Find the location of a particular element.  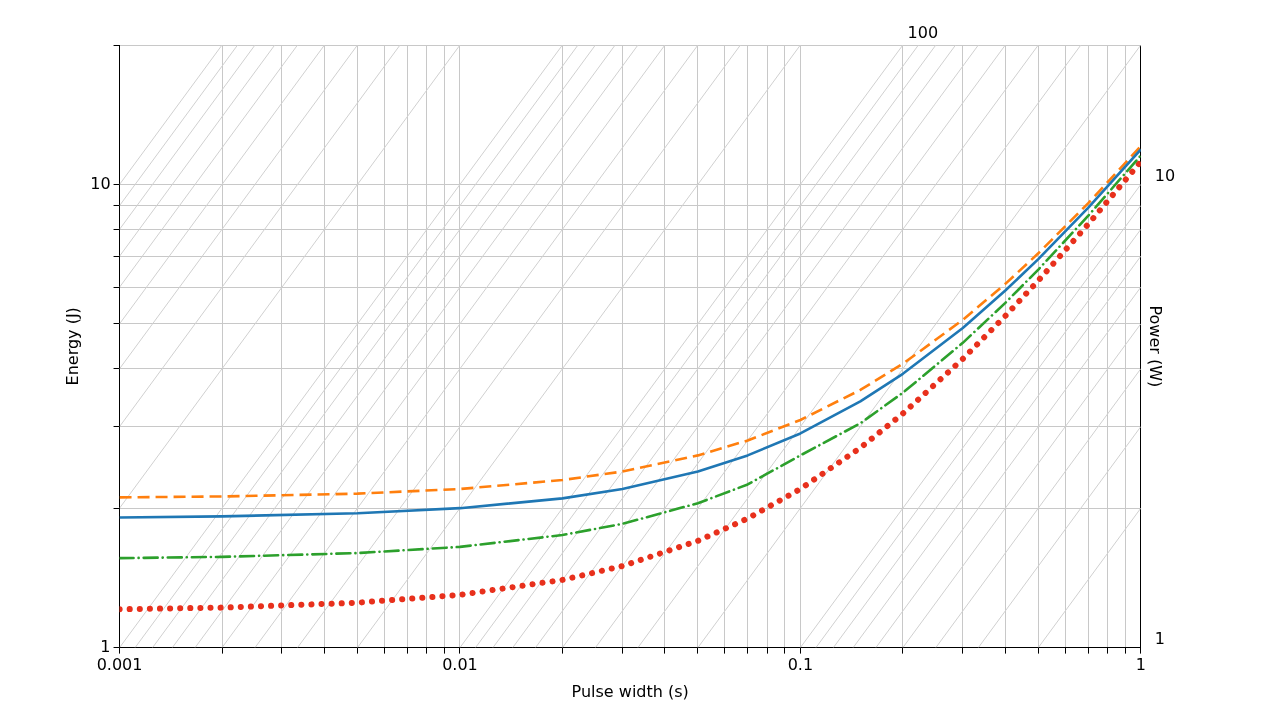

annotation: 10 is located at coordinates (1165, 175).